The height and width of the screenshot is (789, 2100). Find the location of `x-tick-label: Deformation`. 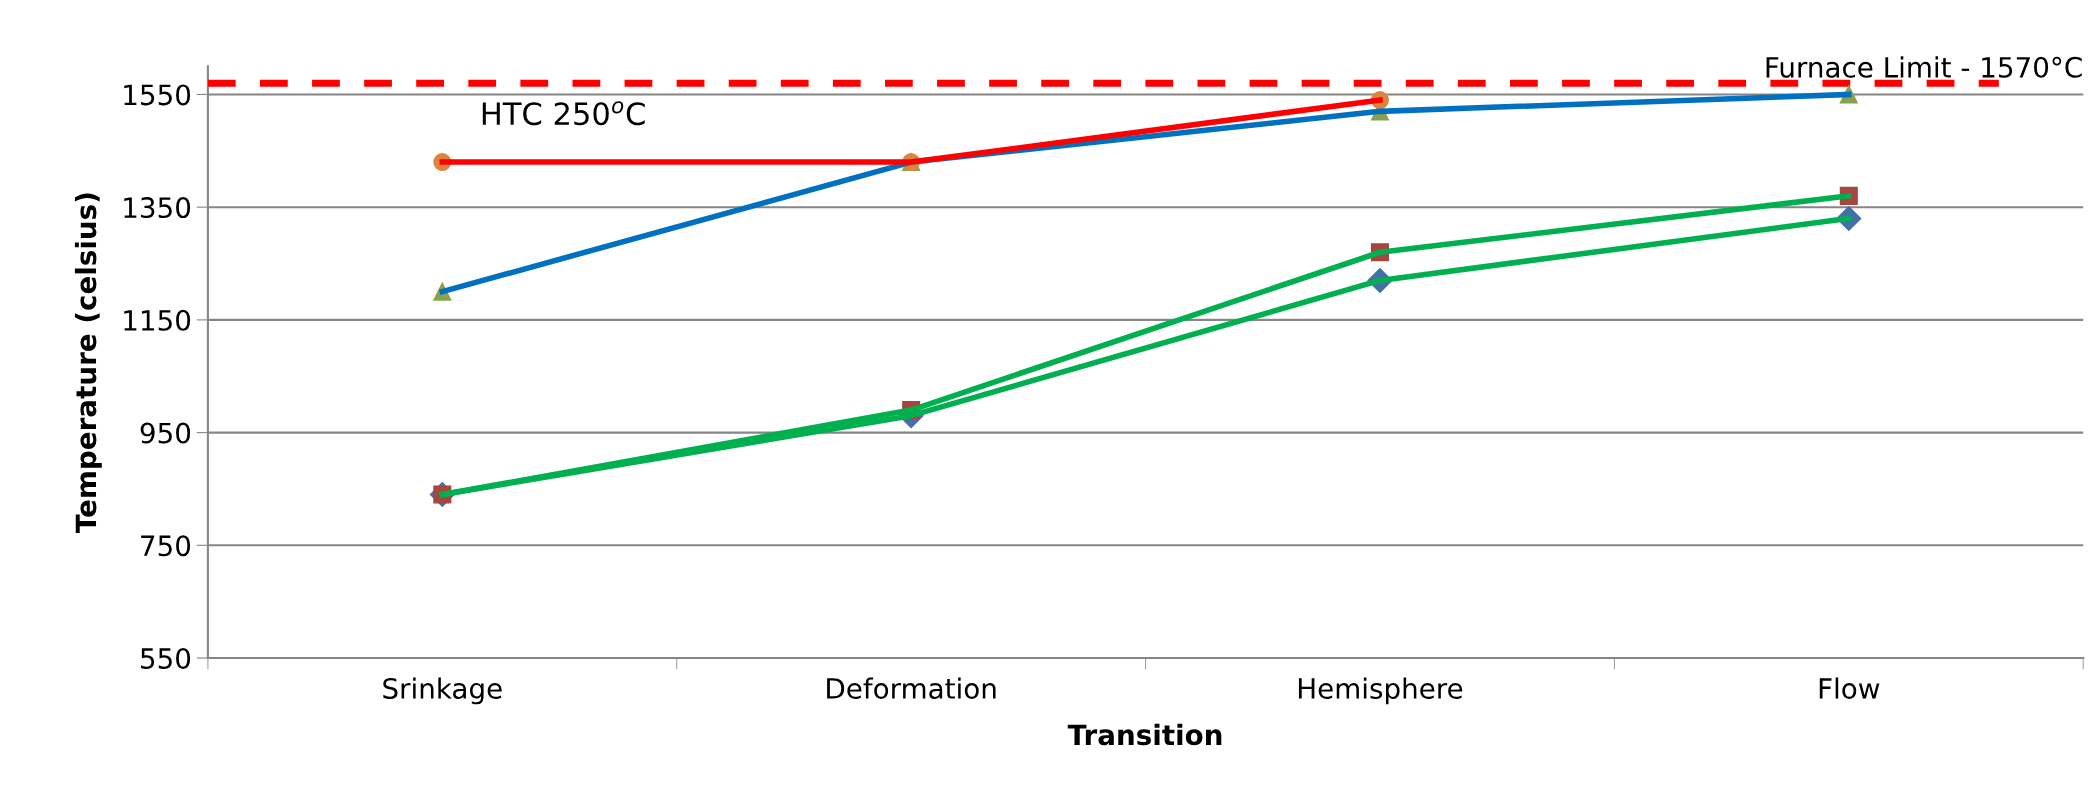

x-tick-label: Deformation is located at coordinates (911, 688).